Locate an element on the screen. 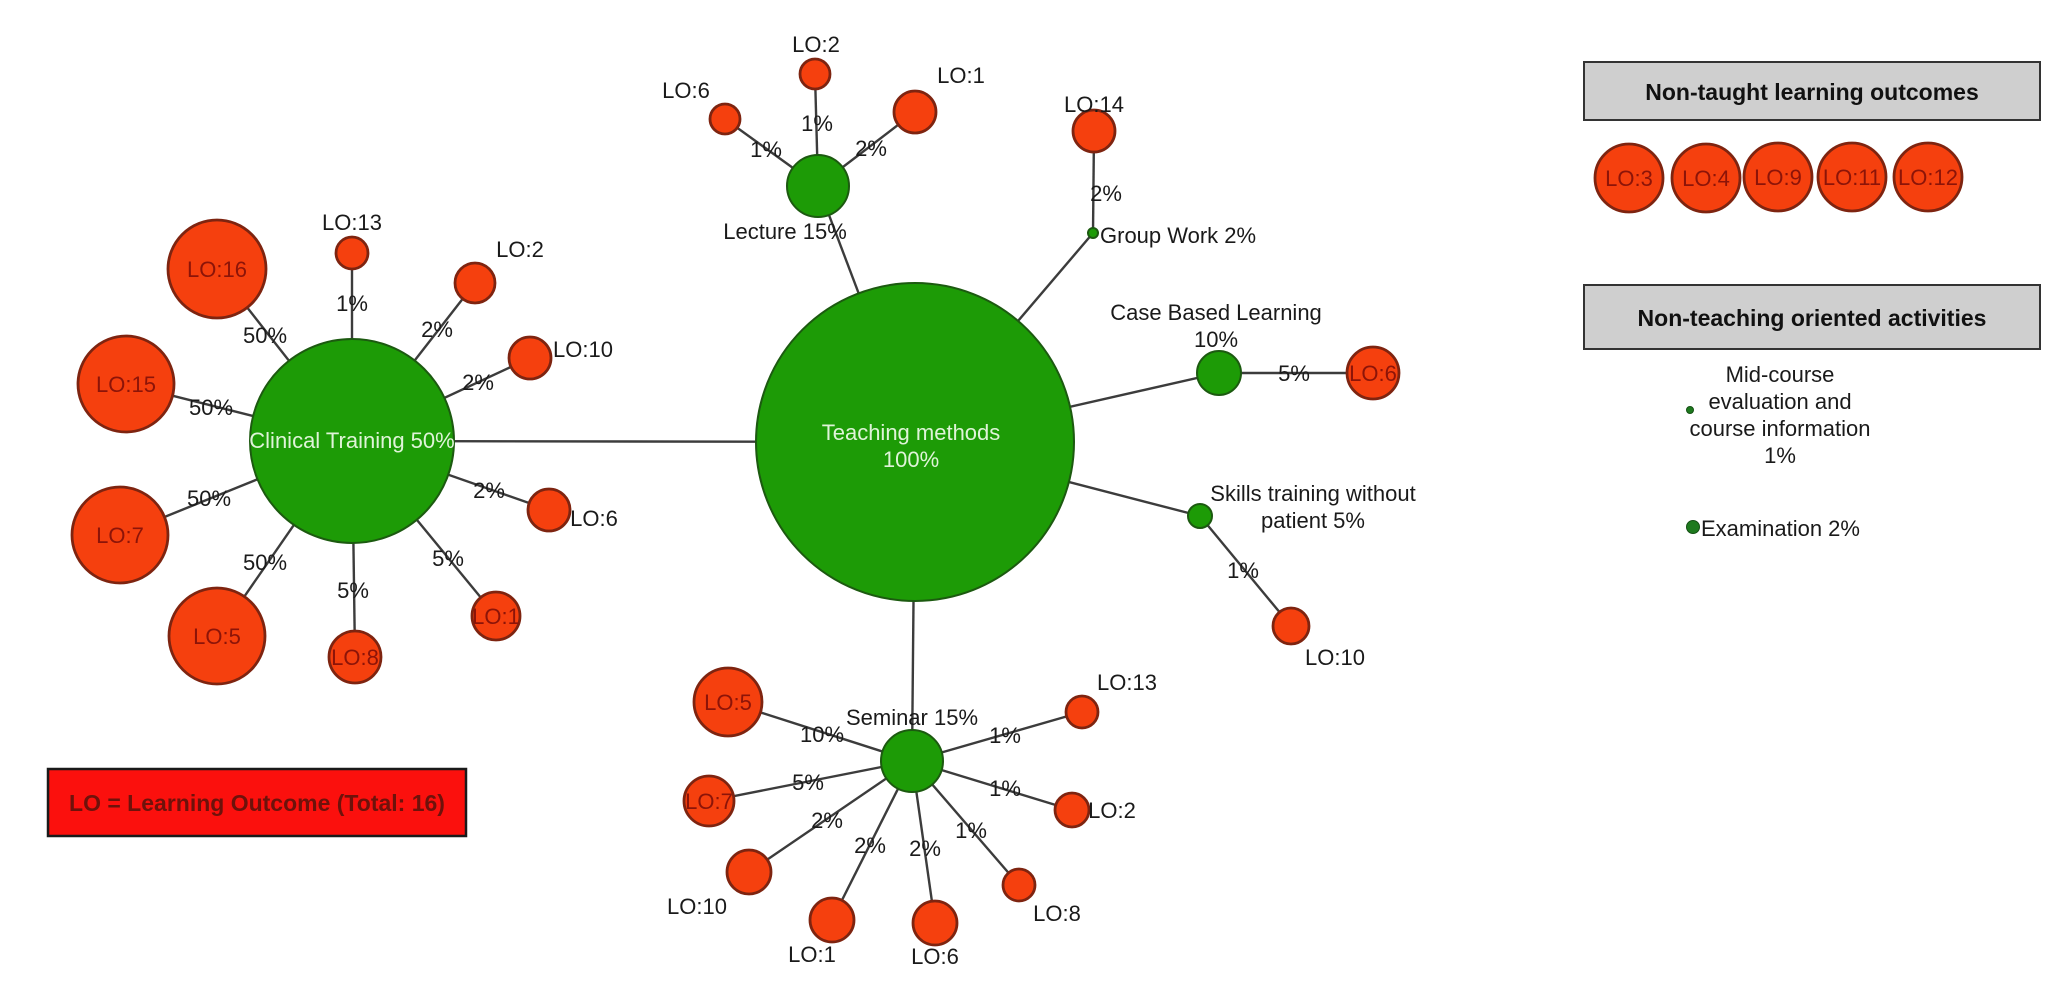 The height and width of the screenshot is (1001, 2059). svg-text:Non-teaching oriented activiti: Non-teaching oriented activities is located at coordinates (1812, 318).